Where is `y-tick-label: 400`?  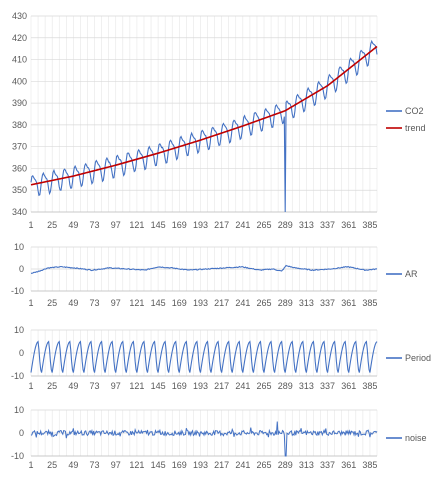
y-tick-label: 400 is located at coordinates (19, 81).